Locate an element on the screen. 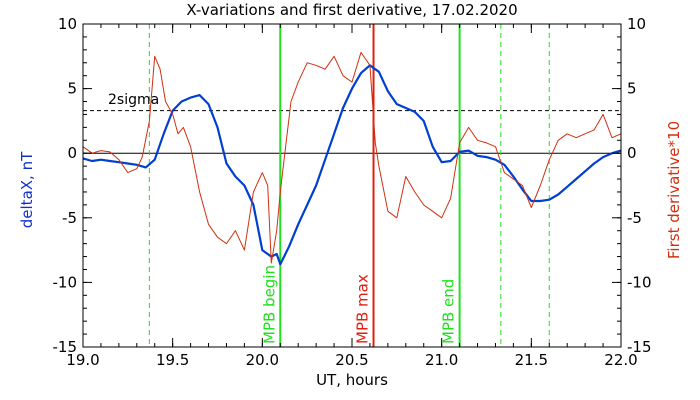 This screenshot has height=400, width=700. marker-label-mpb-max: MPB max is located at coordinates (363, 309).